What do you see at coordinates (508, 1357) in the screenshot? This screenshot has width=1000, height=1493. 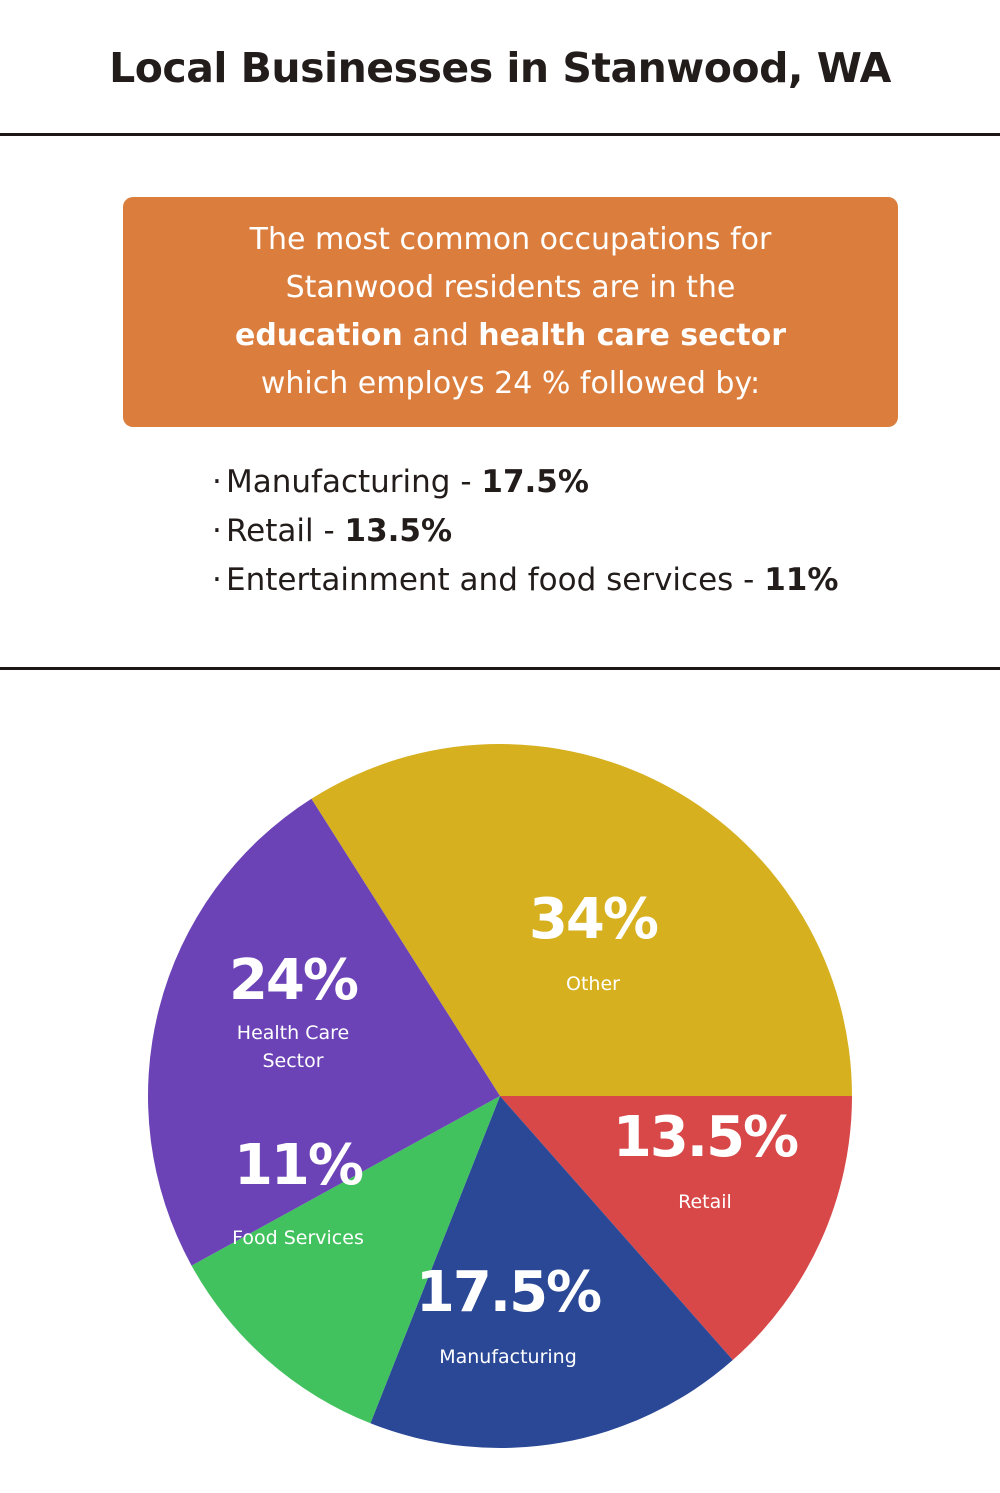 I see `slice-label-manufacturing: Manufacturing` at bounding box center [508, 1357].